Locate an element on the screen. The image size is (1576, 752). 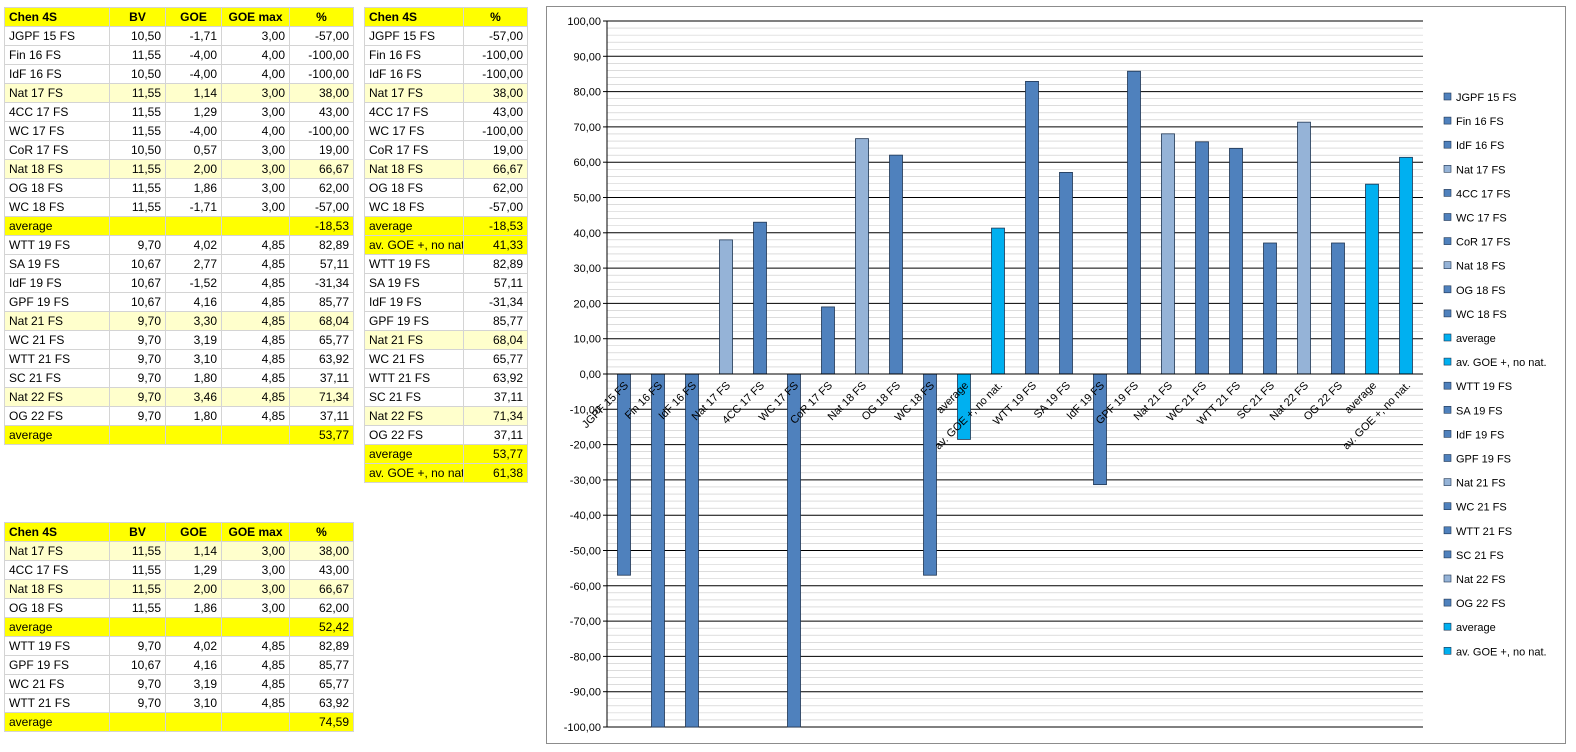
row-label: OG 22 FS is located at coordinates (57, 416).